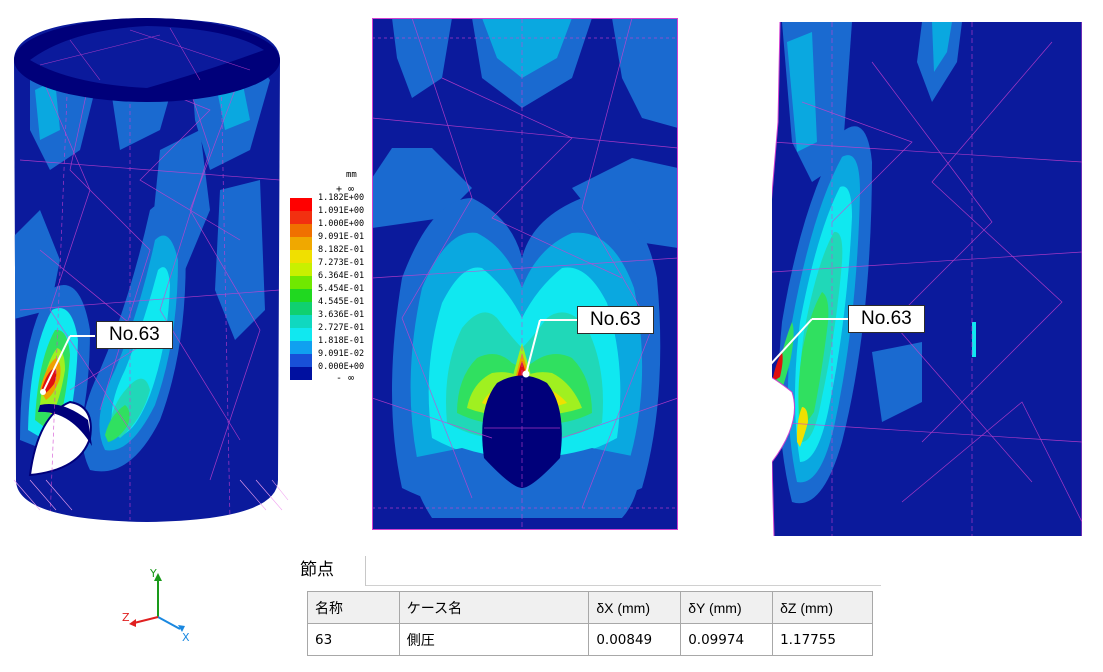  Describe the element at coordinates (341, 198) in the screenshot. I see `legend-label: 1.182E+00` at that location.